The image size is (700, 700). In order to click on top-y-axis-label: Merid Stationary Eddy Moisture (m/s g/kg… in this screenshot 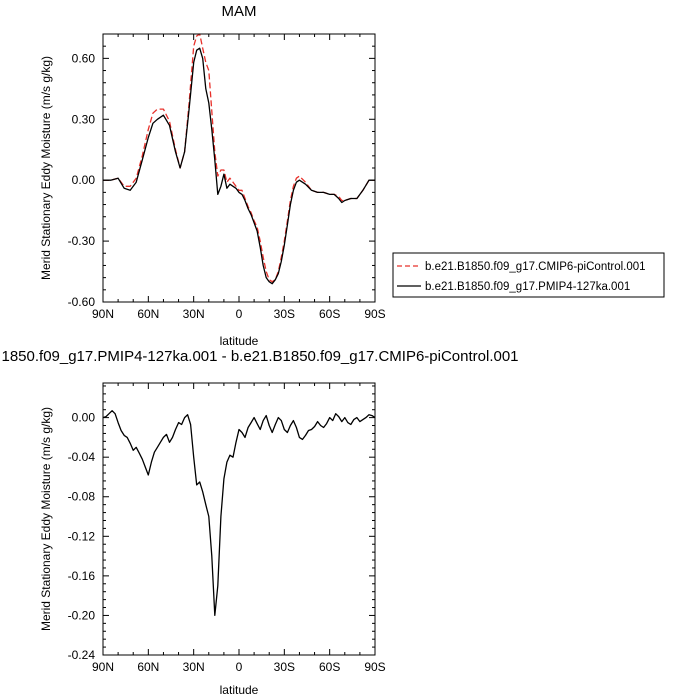, I will do `click(46, 168)`.